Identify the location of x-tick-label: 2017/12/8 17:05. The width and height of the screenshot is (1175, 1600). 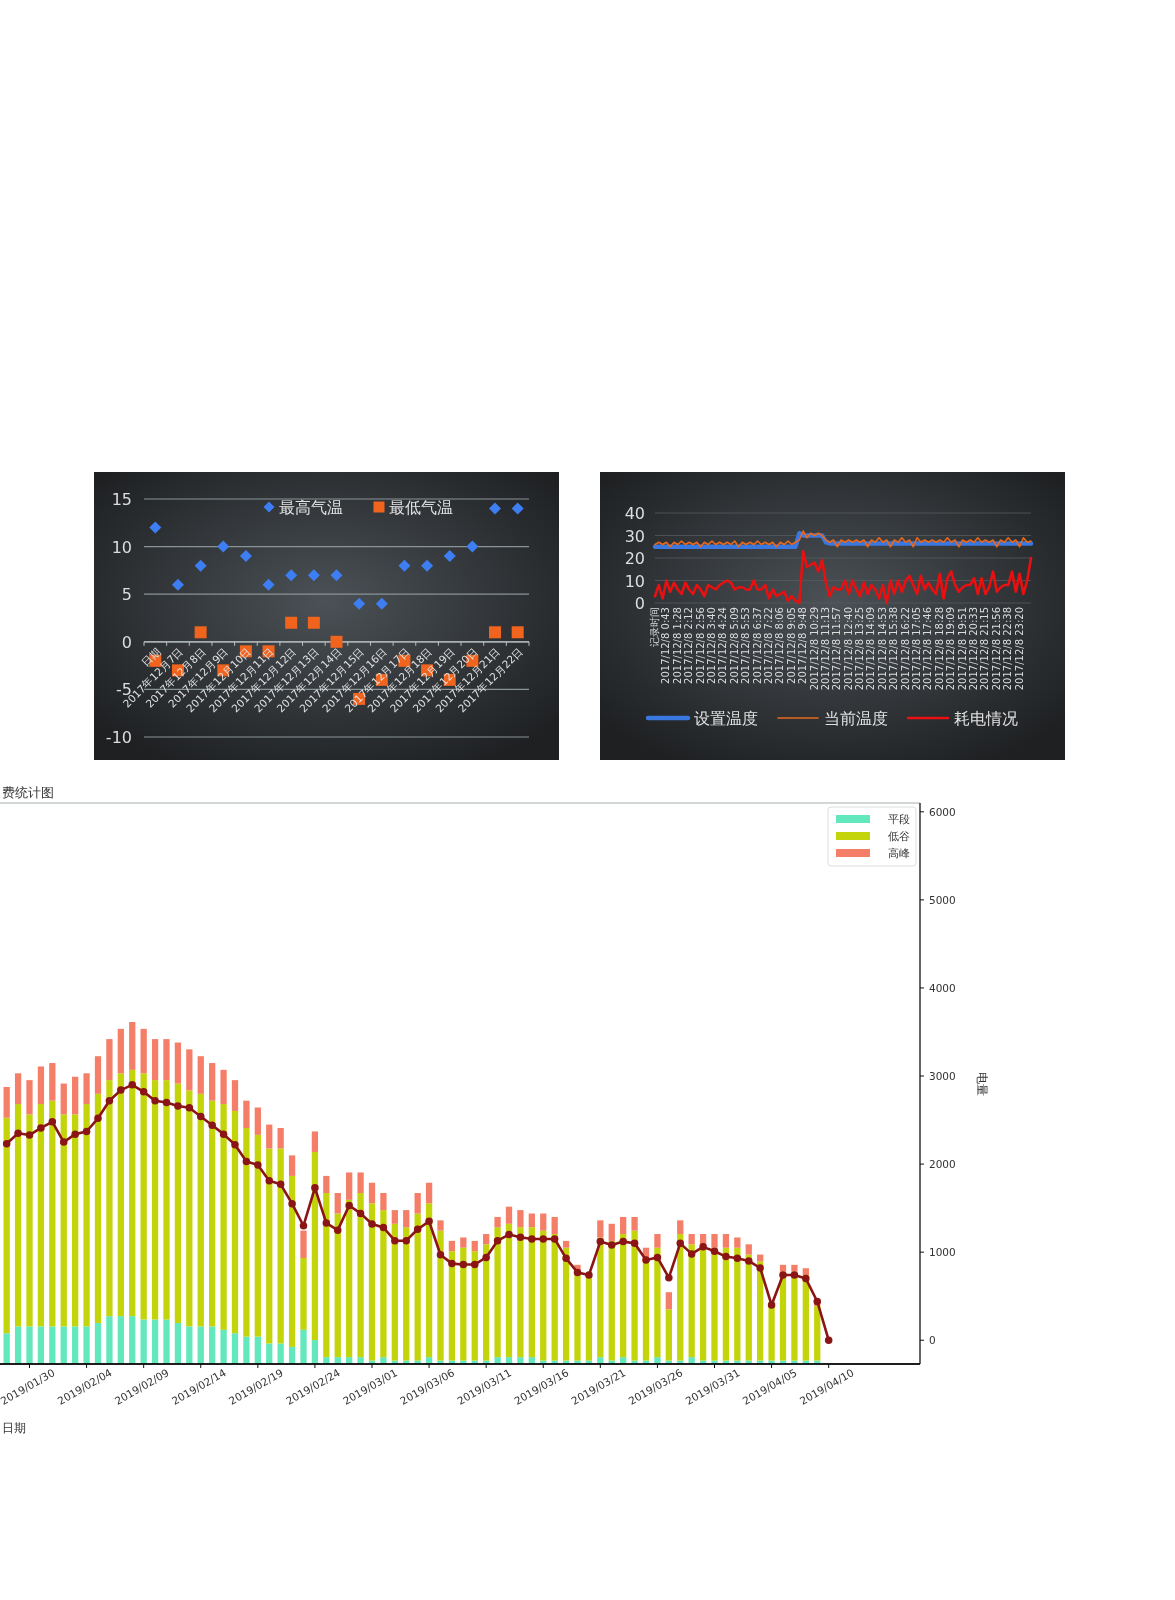
(917, 649).